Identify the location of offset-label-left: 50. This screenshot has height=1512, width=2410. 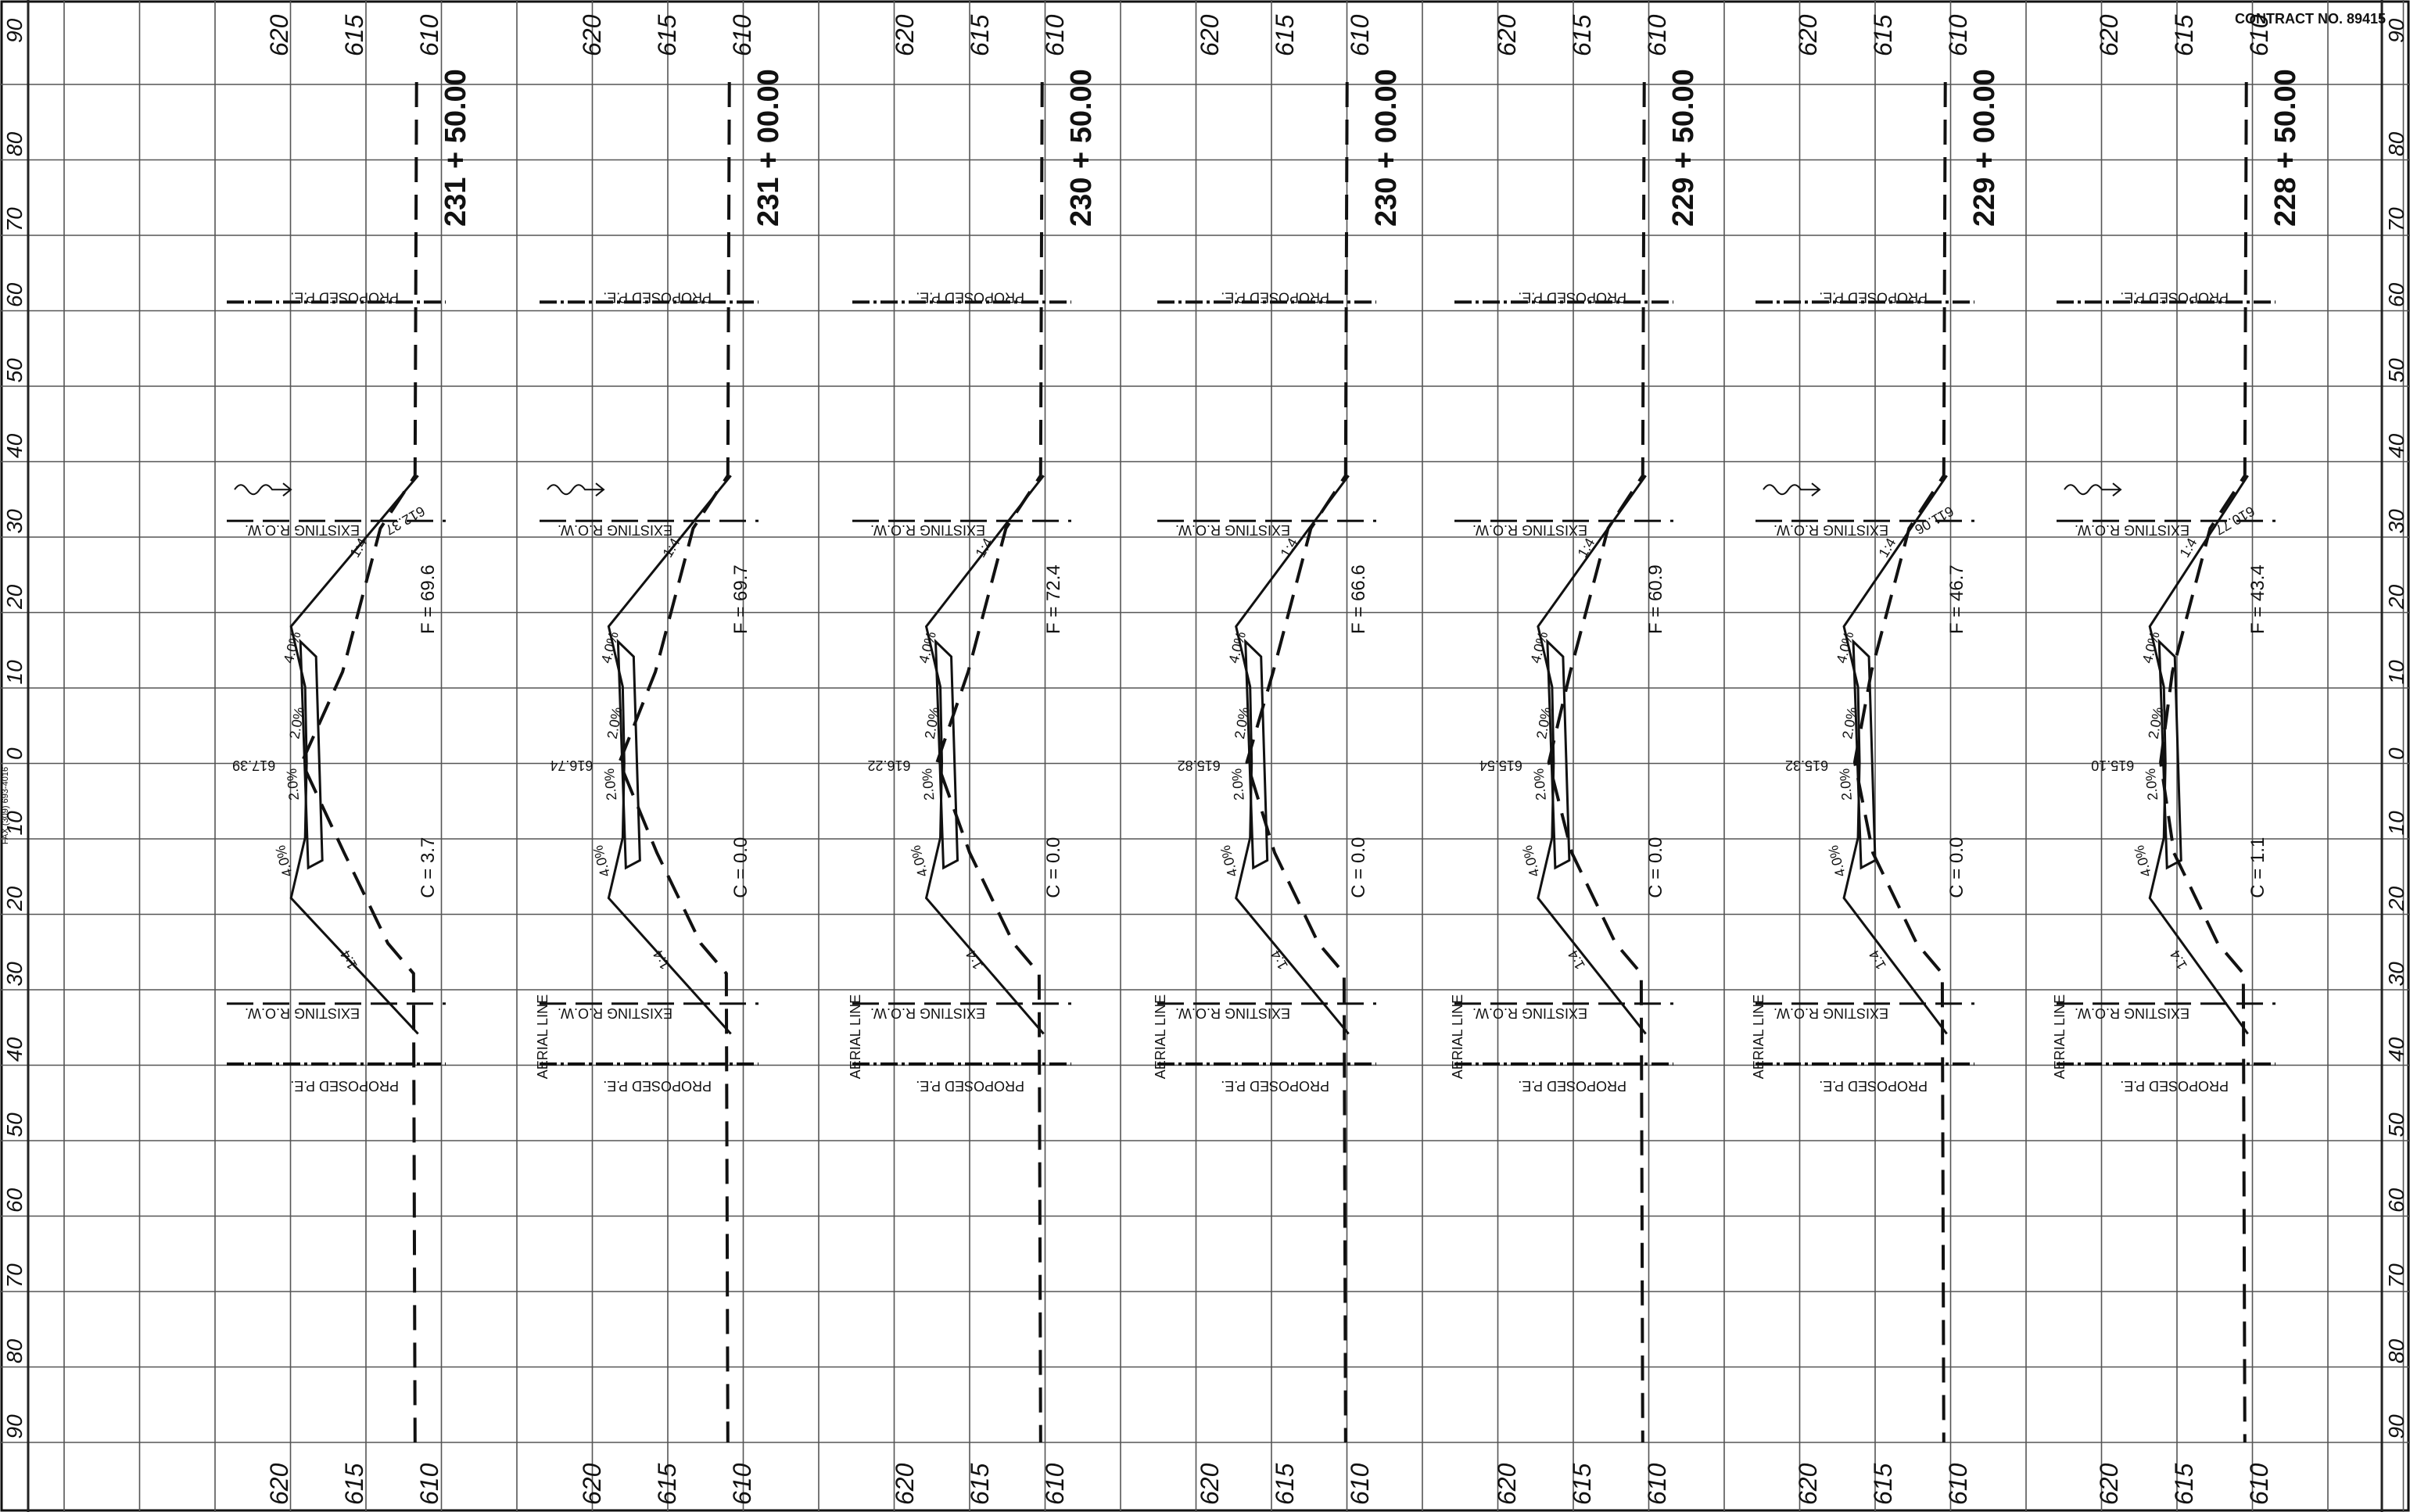
(14, 370).